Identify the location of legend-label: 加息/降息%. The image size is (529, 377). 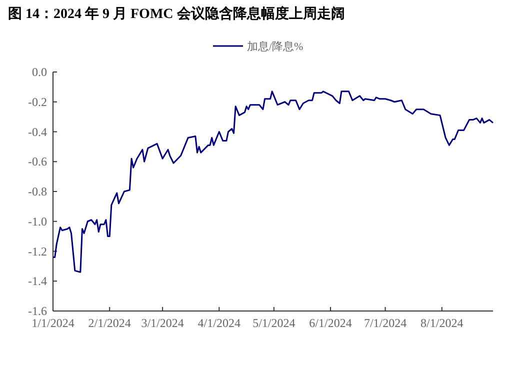
(275, 46).